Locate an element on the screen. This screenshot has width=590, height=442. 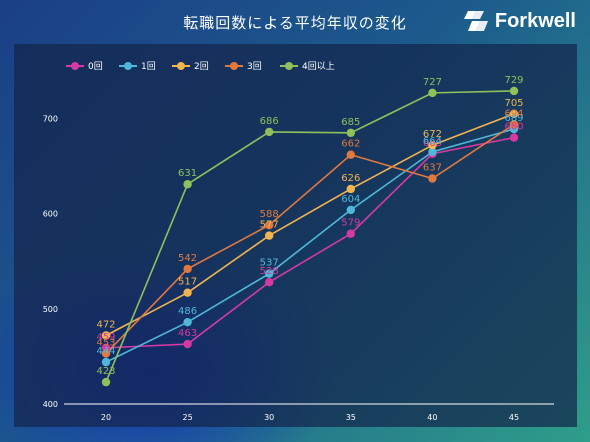
data-label: 579 is located at coordinates (350, 223).